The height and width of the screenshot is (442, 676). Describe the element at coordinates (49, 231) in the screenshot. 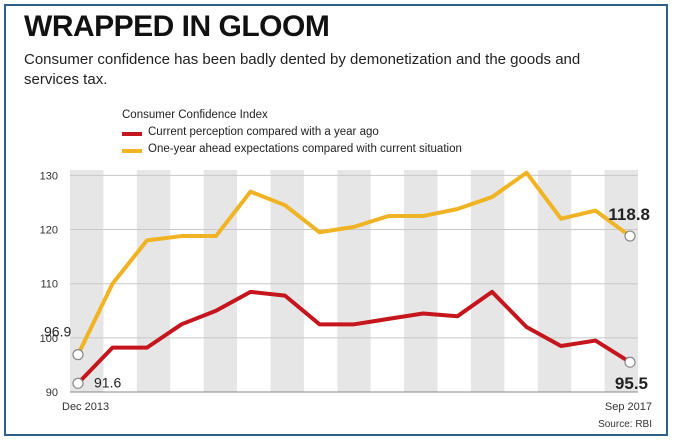

I see `y-tick-label: 120` at that location.